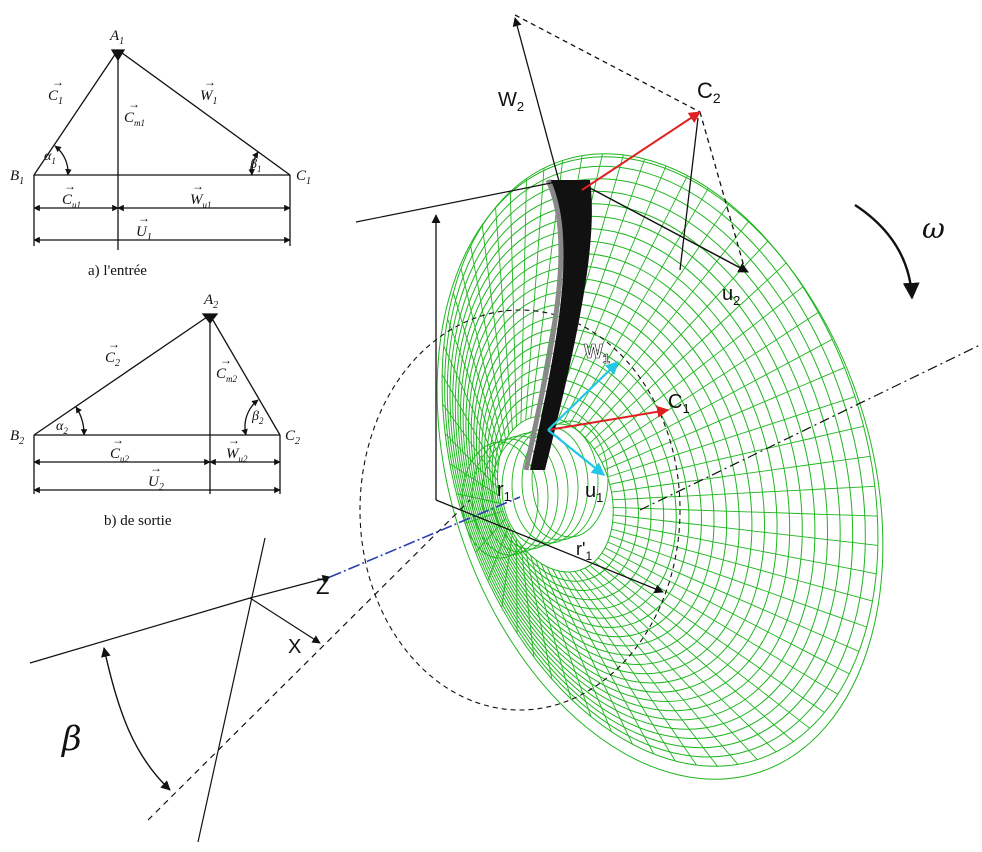  Describe the element at coordinates (500, 490) in the screenshot. I see `r1-label: r` at that location.